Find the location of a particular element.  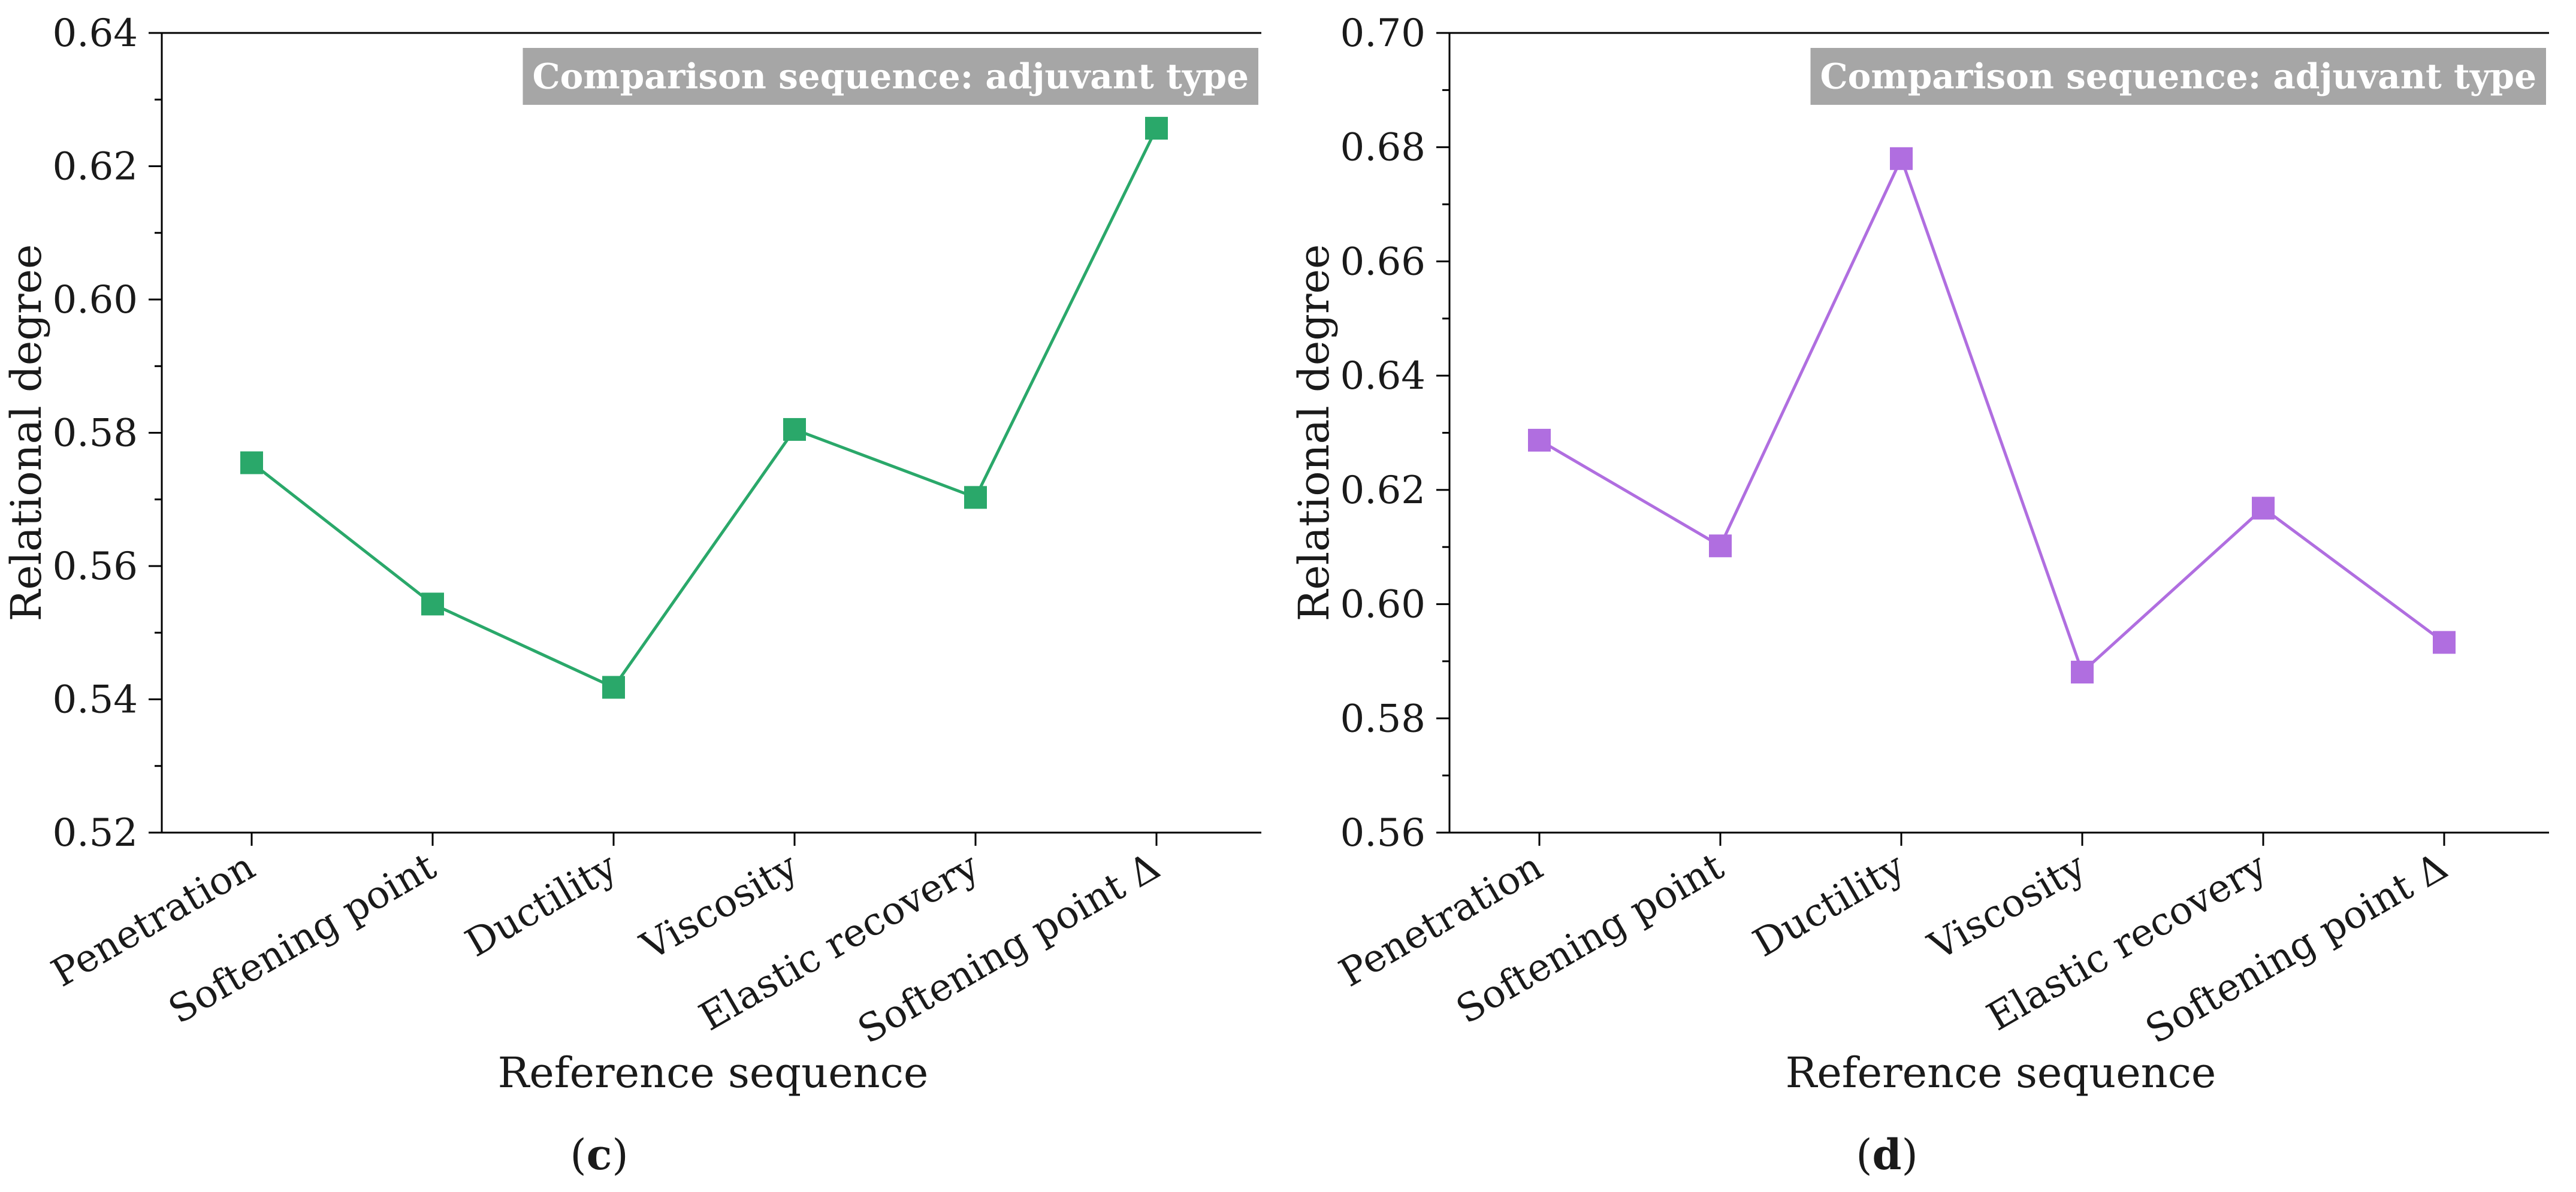

y-tick-label: 0.68 is located at coordinates (1383, 148).